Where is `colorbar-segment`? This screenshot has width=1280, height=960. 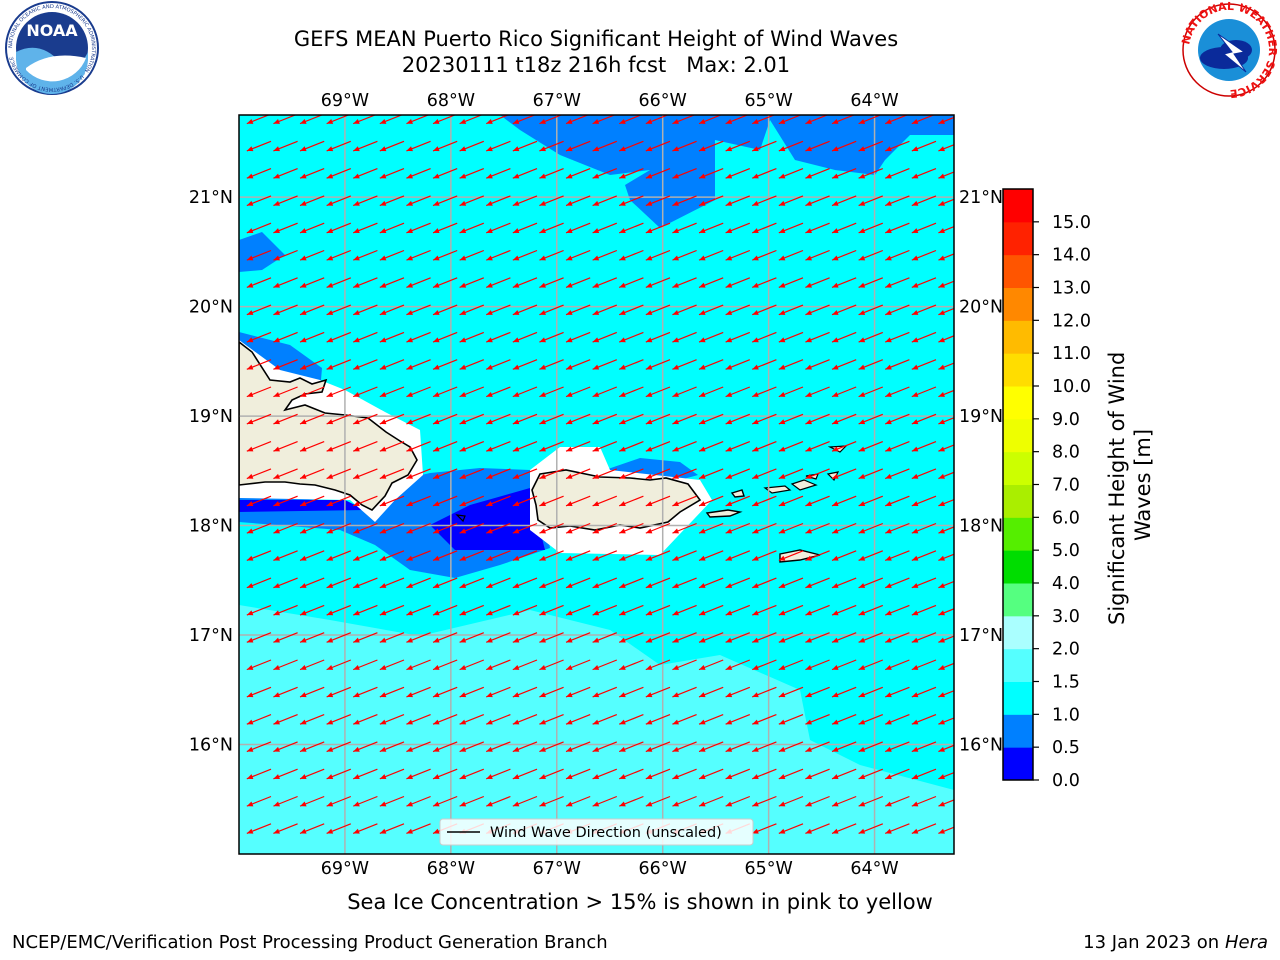 colorbar-segment is located at coordinates (1018, 206).